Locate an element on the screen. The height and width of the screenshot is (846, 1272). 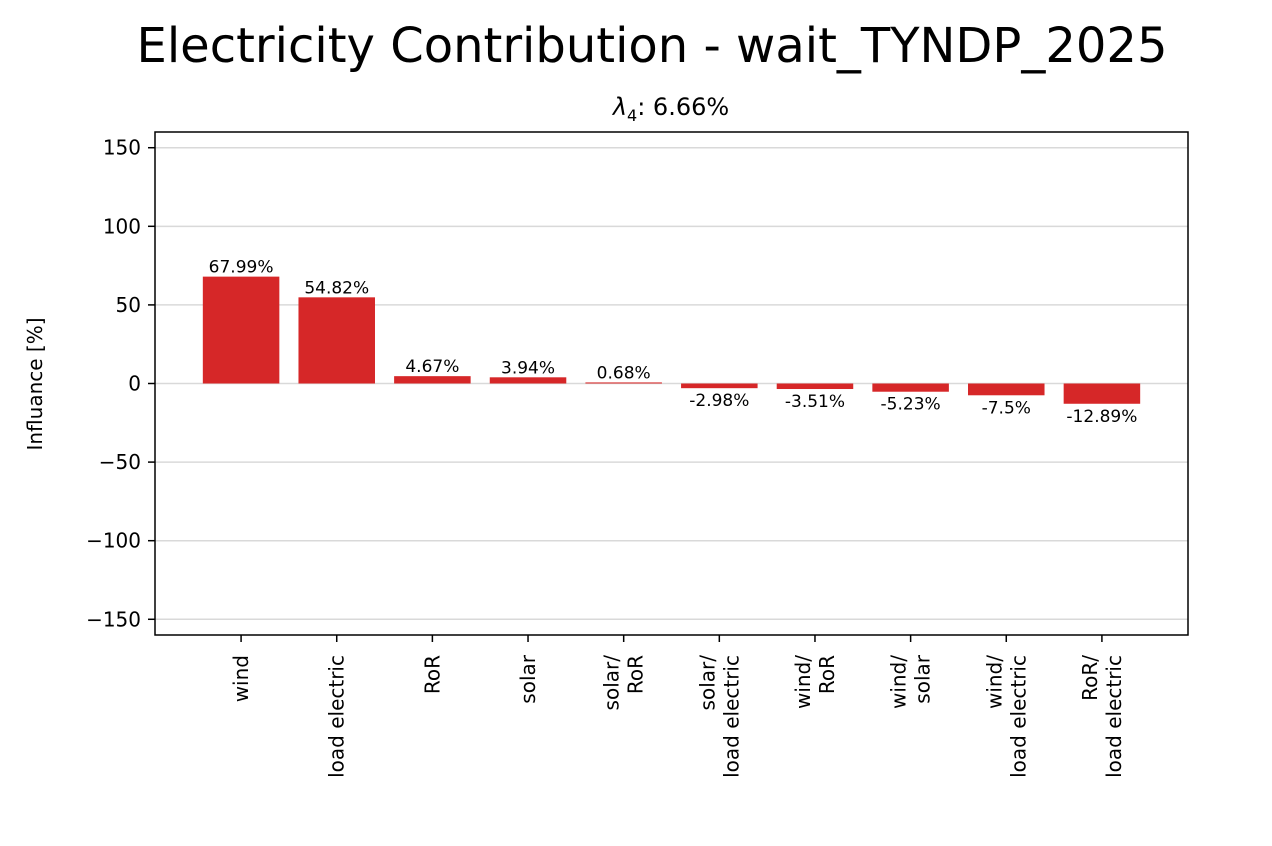
x-tick-label: solar is located at coordinates (528, 678).